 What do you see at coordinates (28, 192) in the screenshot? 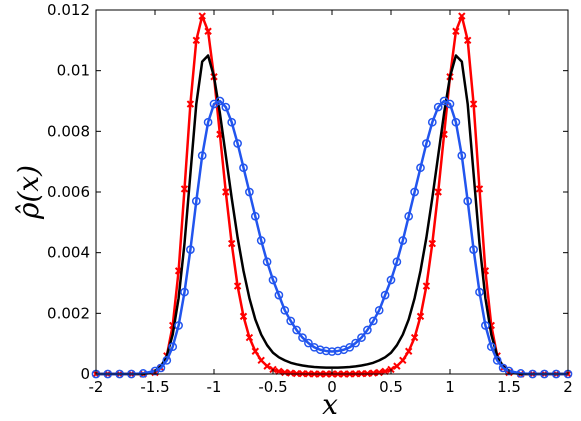
I see `y-axis-label: ρ̂(x)` at bounding box center [28, 192].